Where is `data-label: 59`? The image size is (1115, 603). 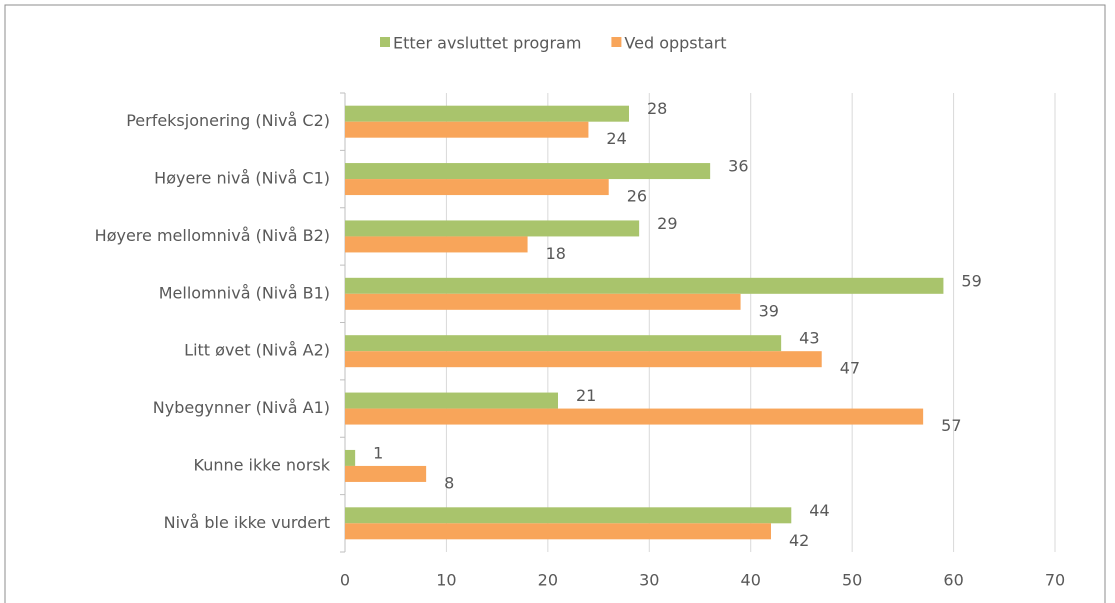 data-label: 59 is located at coordinates (971, 280).